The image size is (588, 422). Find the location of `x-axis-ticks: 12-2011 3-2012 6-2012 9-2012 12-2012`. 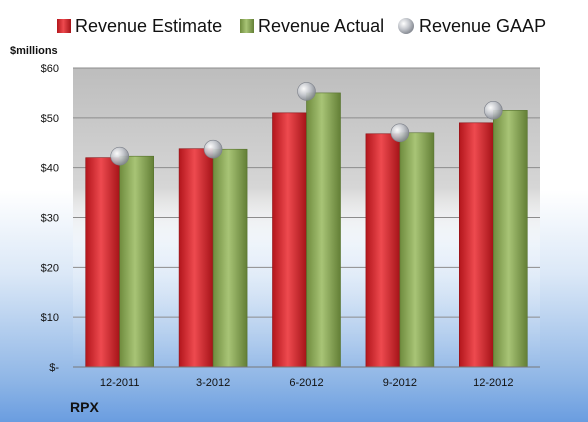

x-axis-ticks: 12-2011 3-2012 6-2012 9-2012 12-2012 is located at coordinates (307, 383).